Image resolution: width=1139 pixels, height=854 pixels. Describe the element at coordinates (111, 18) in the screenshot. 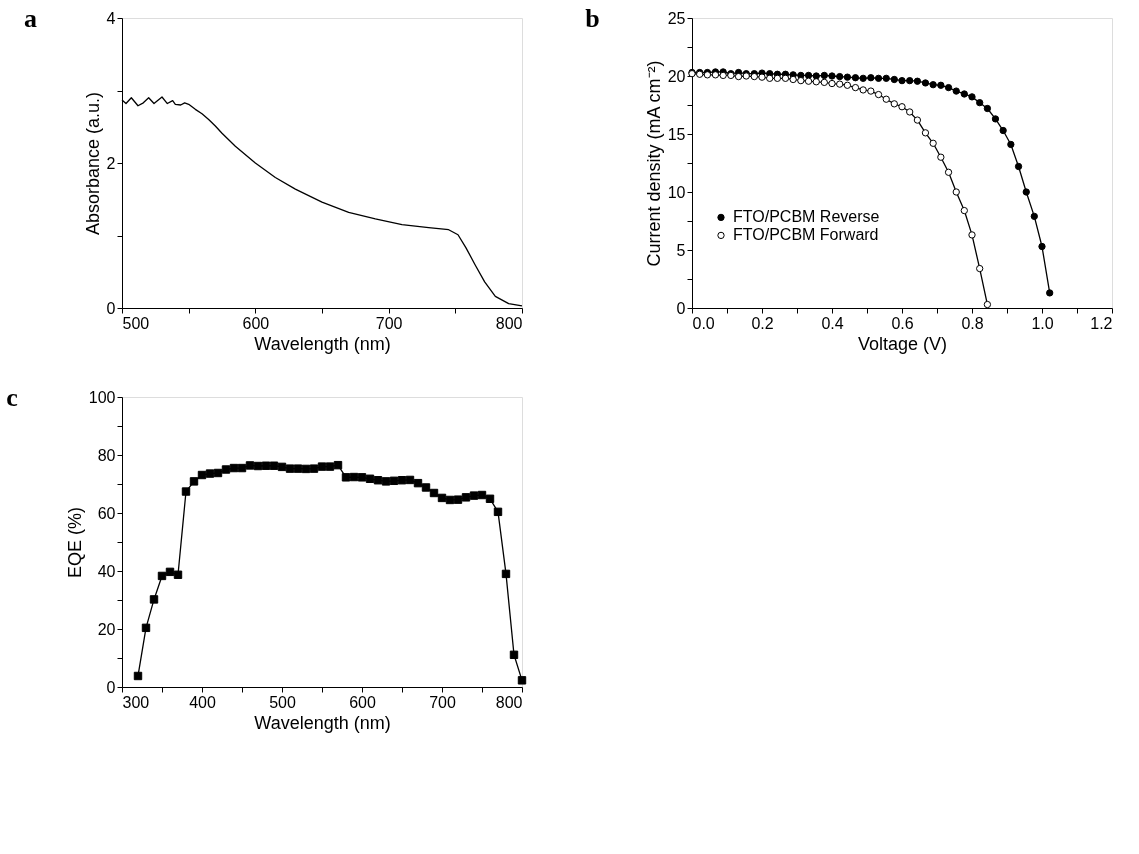

I see `y-tick-label: 4` at that location.